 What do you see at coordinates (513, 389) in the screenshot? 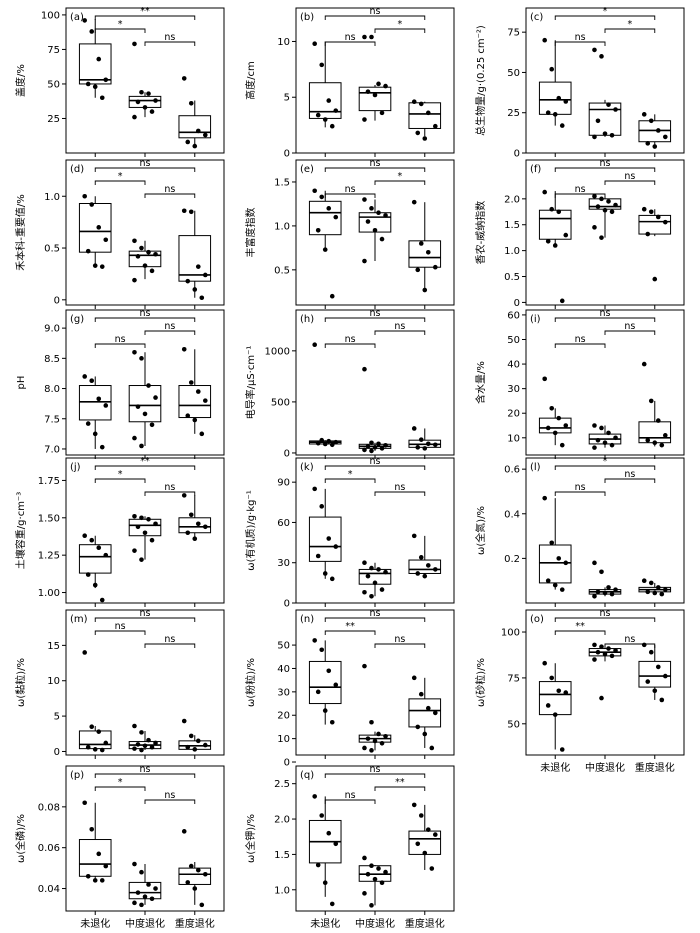
I see `y-tick-label: 30` at bounding box center [513, 389].